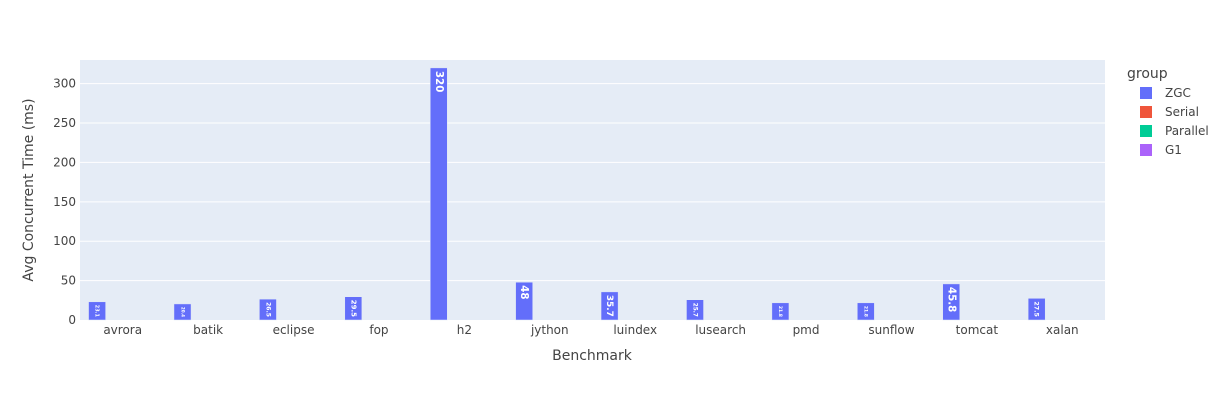 This screenshot has height=400, width=1227. I want to click on x-tick-label: tomcat, so click(977, 330).